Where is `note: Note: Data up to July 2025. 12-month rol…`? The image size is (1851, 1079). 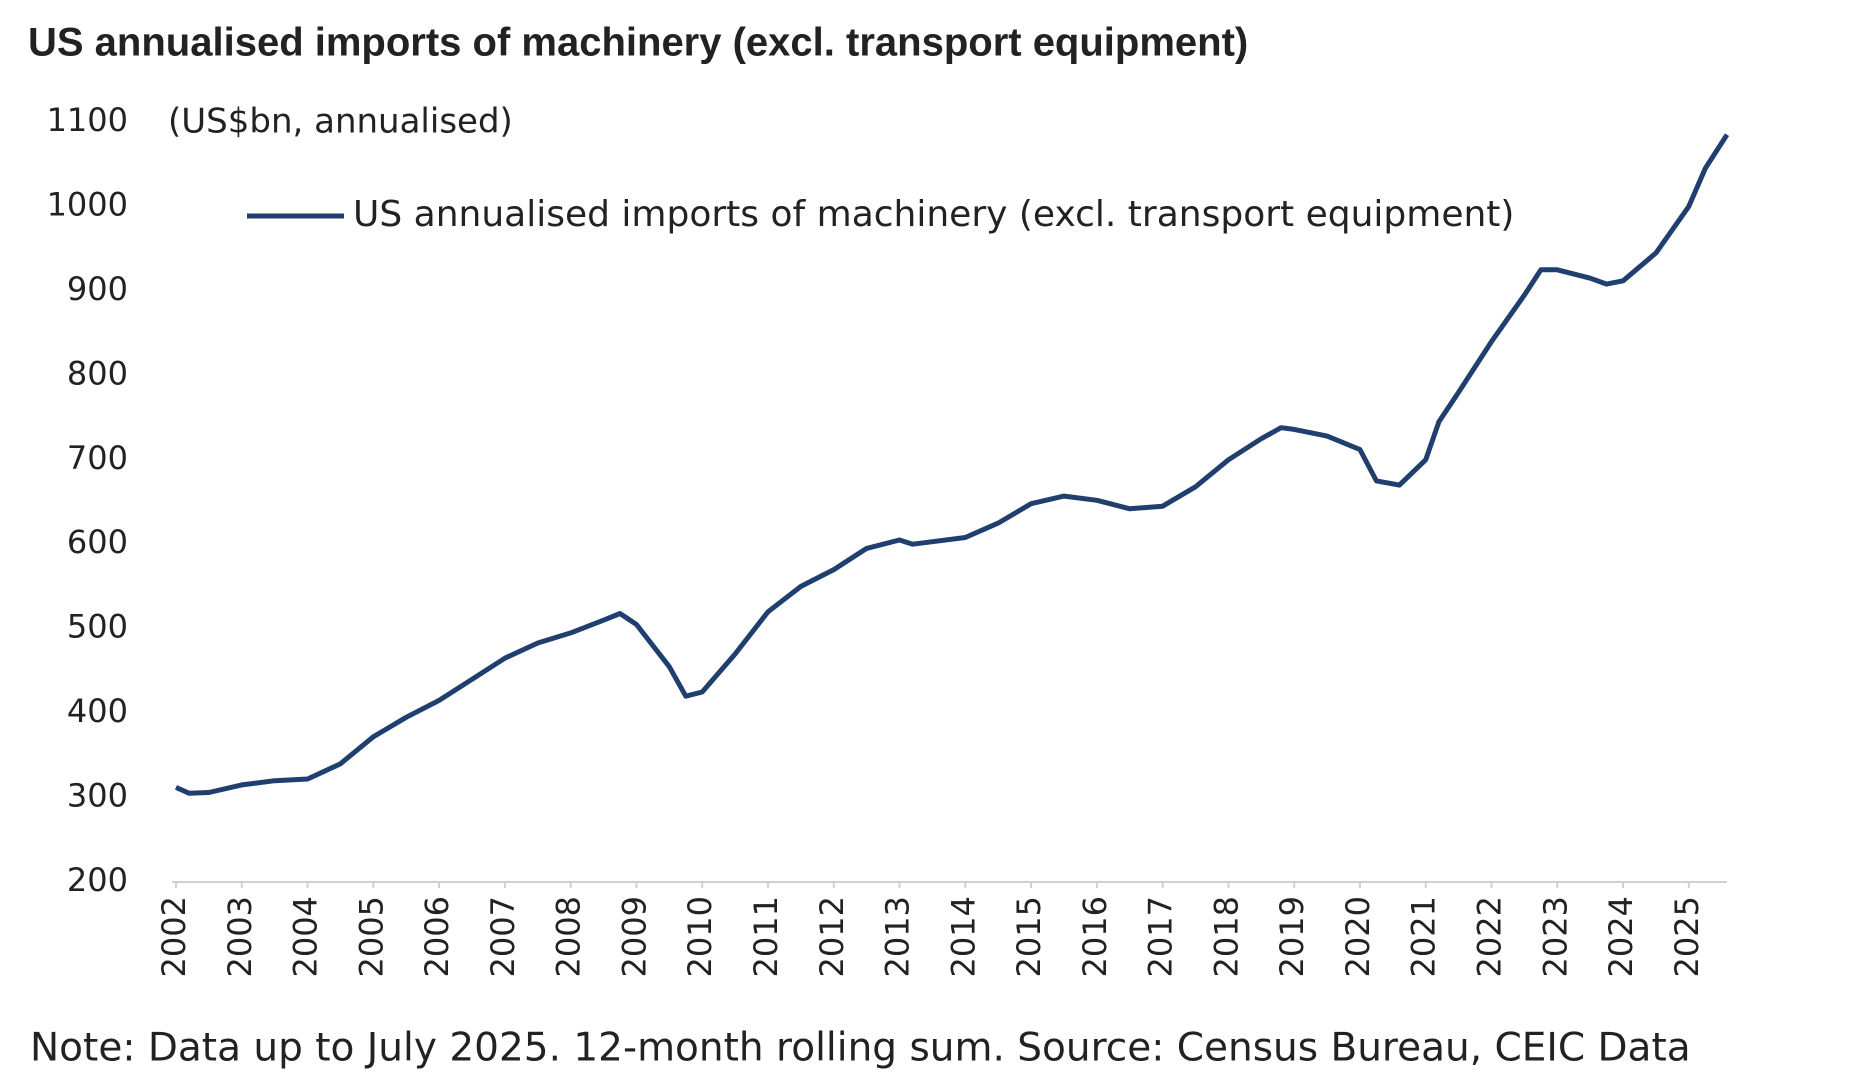
note: Note: Data up to July 2025. 12-month rol… is located at coordinates (860, 1048).